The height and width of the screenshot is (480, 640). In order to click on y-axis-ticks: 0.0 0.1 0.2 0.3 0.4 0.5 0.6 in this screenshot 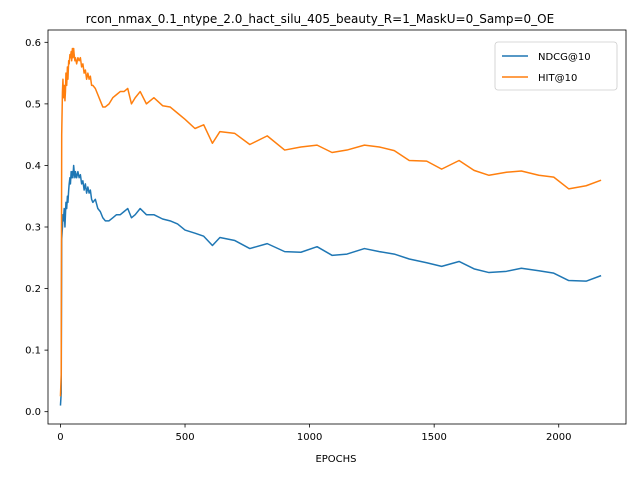, I will do `click(36, 228)`.